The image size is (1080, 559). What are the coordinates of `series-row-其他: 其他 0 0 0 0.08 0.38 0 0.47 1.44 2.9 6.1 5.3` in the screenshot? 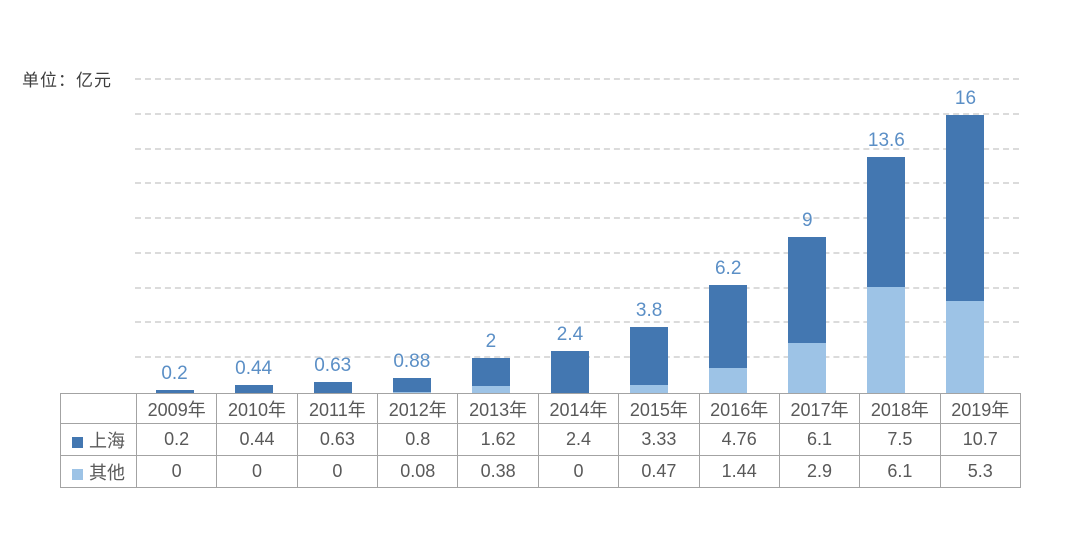 It's located at (541, 471).